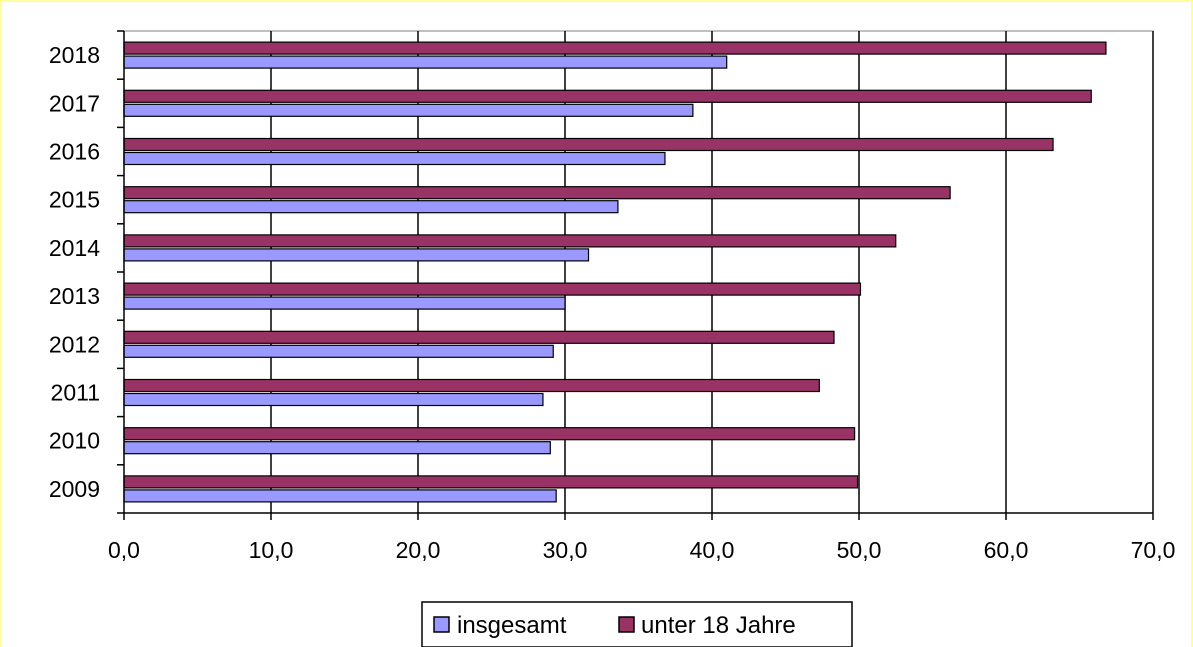 This screenshot has height=647, width=1193. Describe the element at coordinates (408, 110) in the screenshot. I see `bar-insgesamt-2017` at that location.